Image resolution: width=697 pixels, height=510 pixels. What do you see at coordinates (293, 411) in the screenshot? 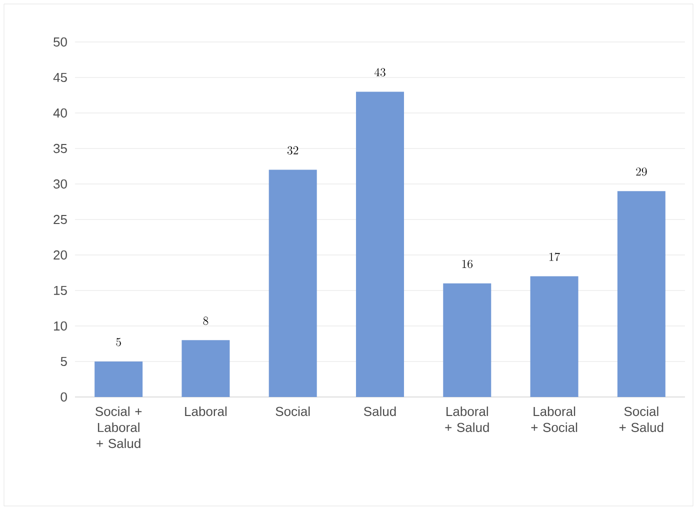
I see `x-tick-label: Social` at bounding box center [293, 411].